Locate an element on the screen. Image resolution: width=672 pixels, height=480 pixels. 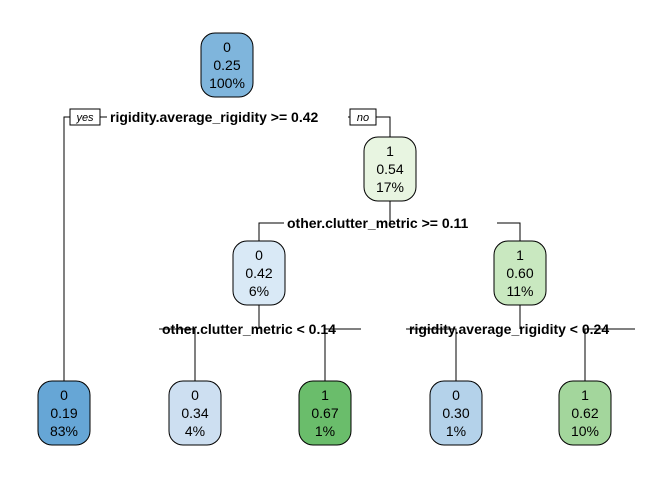
node-probability: 0.67 is located at coordinates (324, 413).